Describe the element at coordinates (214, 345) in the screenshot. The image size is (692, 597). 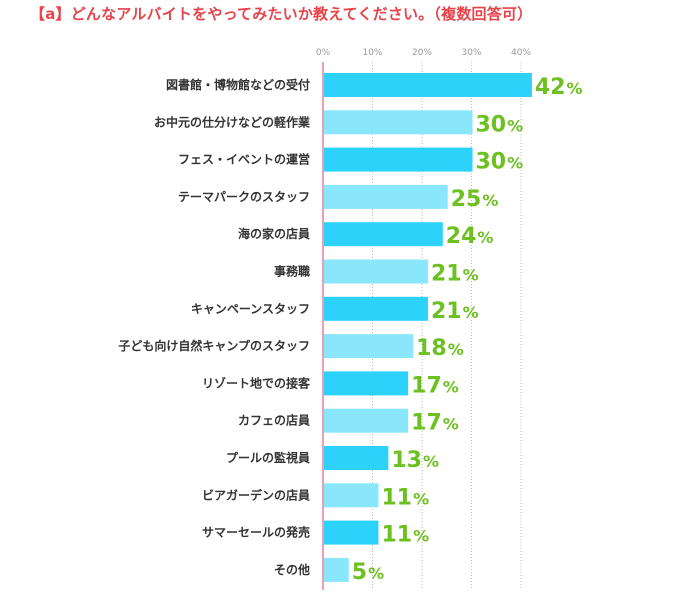
I see `category-label-8: 子ども向け自然キャンプのスタッフ` at that location.